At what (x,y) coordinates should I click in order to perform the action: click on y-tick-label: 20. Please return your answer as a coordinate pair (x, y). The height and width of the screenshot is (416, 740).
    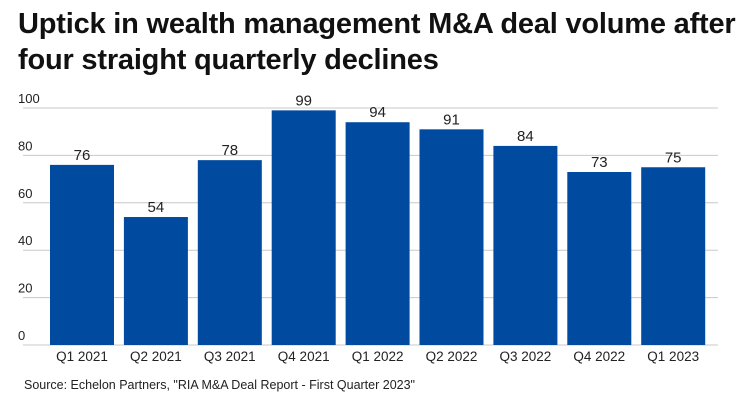
    Looking at the image, I should click on (25, 288).